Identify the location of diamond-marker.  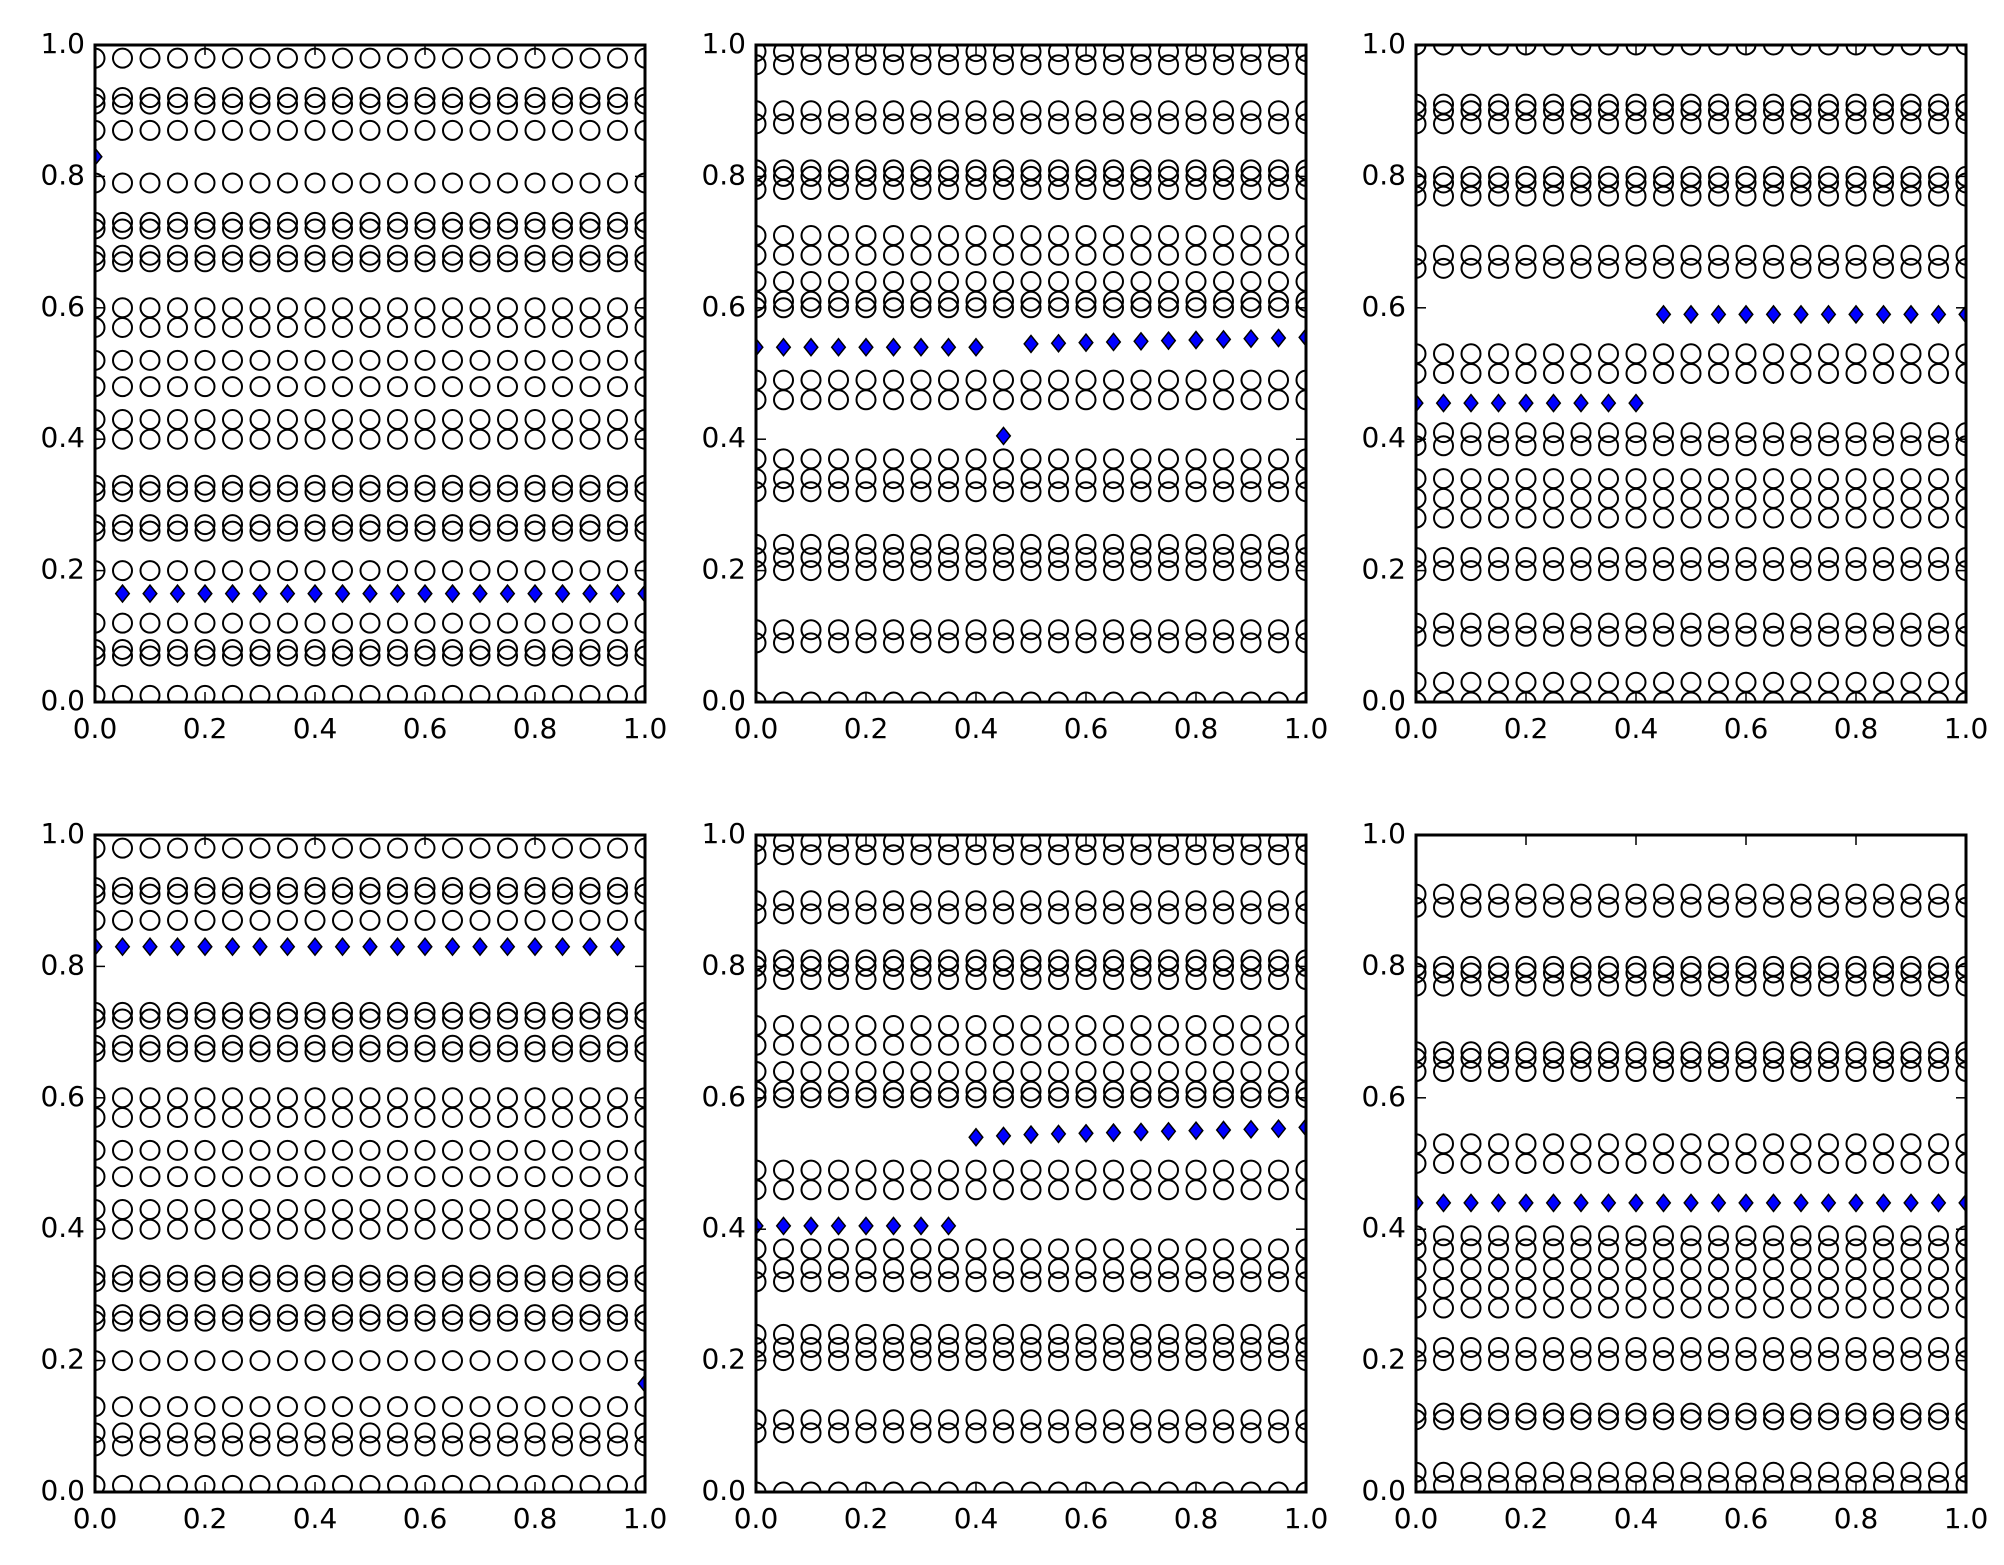
(641, 1383).